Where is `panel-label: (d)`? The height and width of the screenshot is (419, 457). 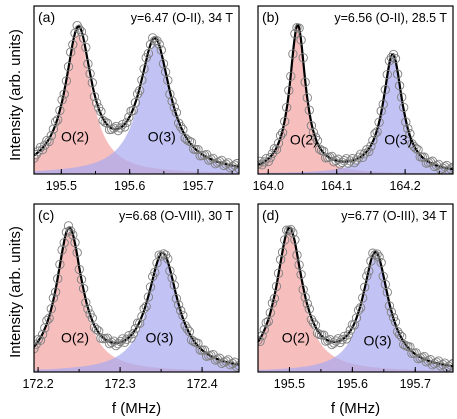 panel-label: (d) is located at coordinates (270, 215).